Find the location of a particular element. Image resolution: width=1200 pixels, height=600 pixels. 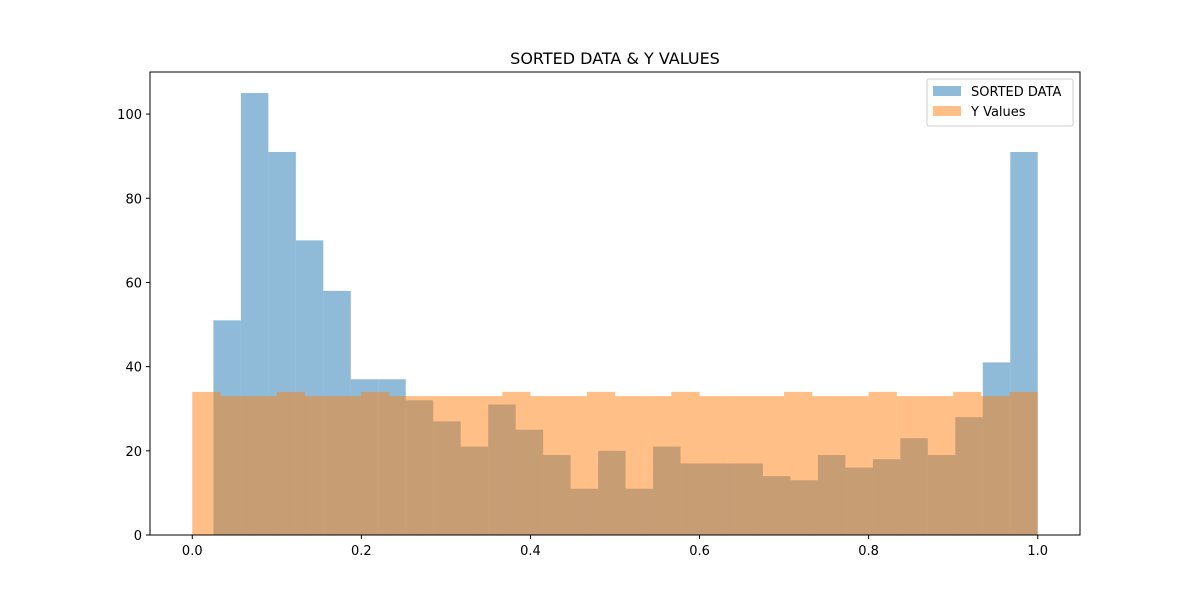

legend-box is located at coordinates (1000, 102).